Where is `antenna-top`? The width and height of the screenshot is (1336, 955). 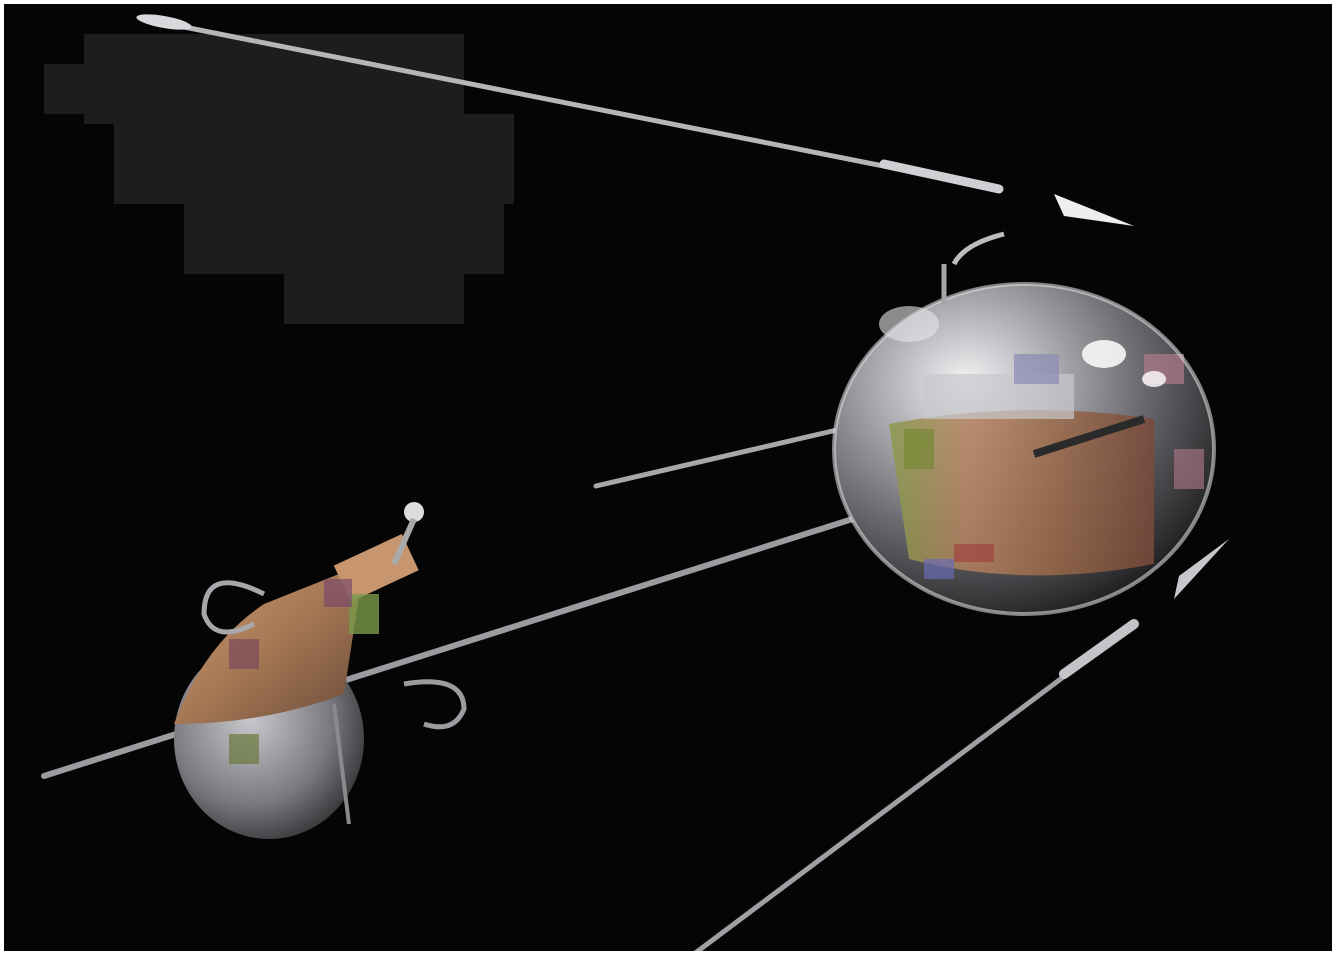 antenna-top is located at coordinates (570, 104).